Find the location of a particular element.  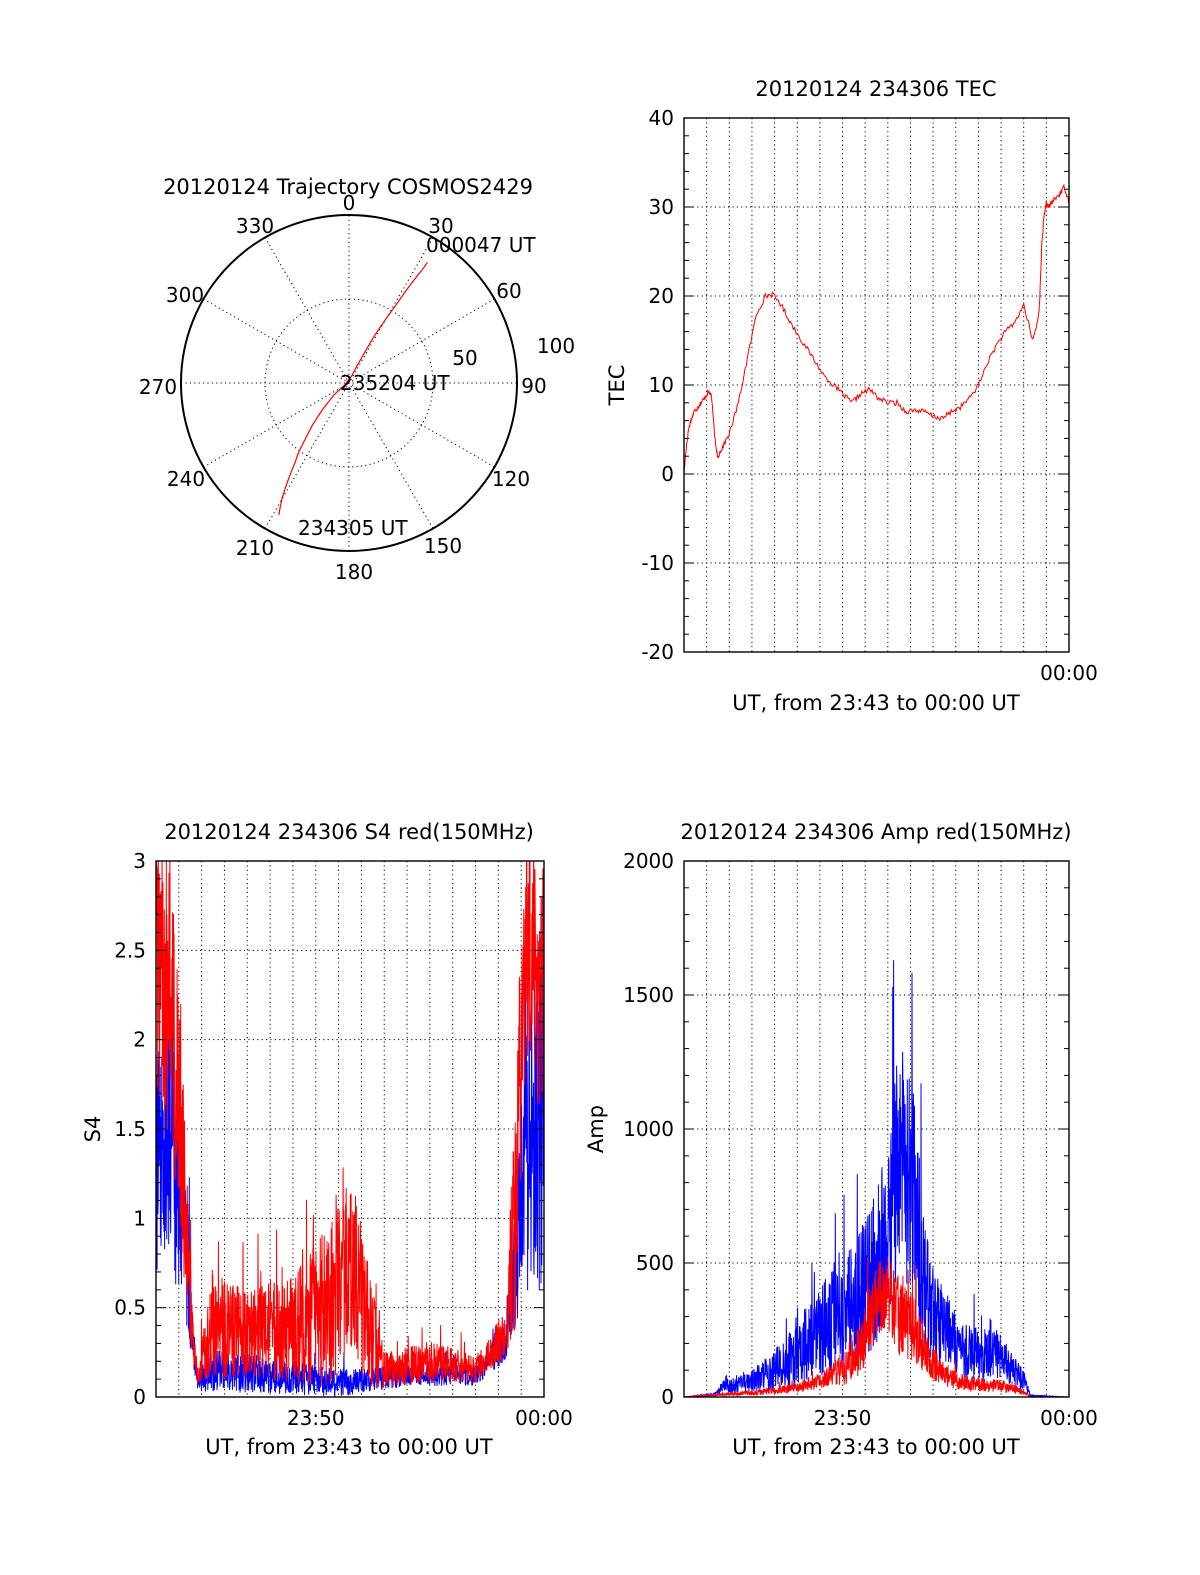

y-tick-labels: 0 0.5 1 1.5 2 2.5 3 is located at coordinates (130, 1129).